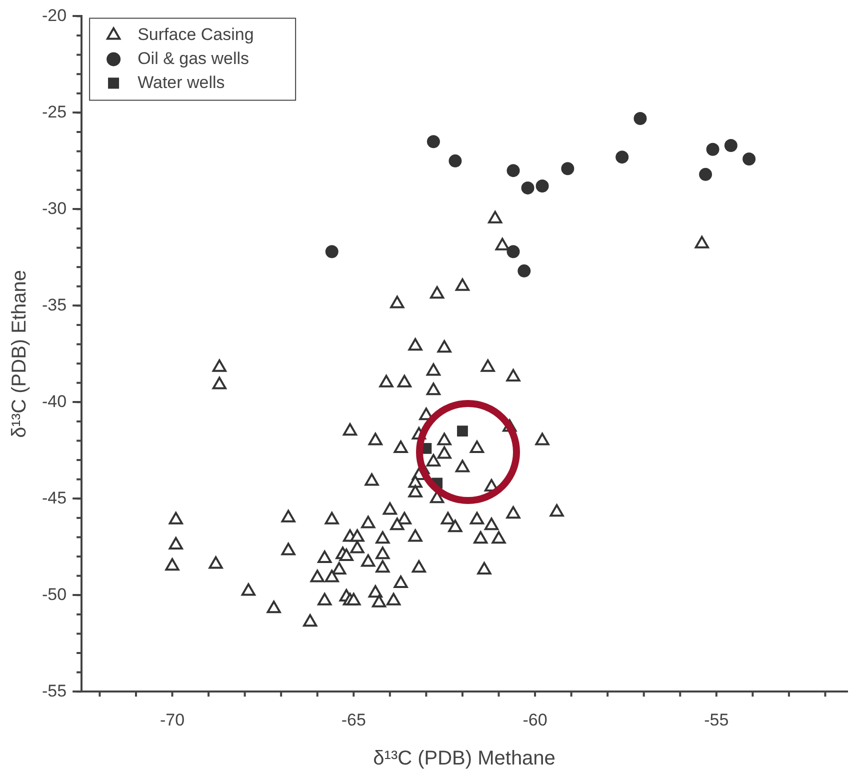 This screenshot has width=856, height=779. I want to click on legend-label: Water wells, so click(181, 82).